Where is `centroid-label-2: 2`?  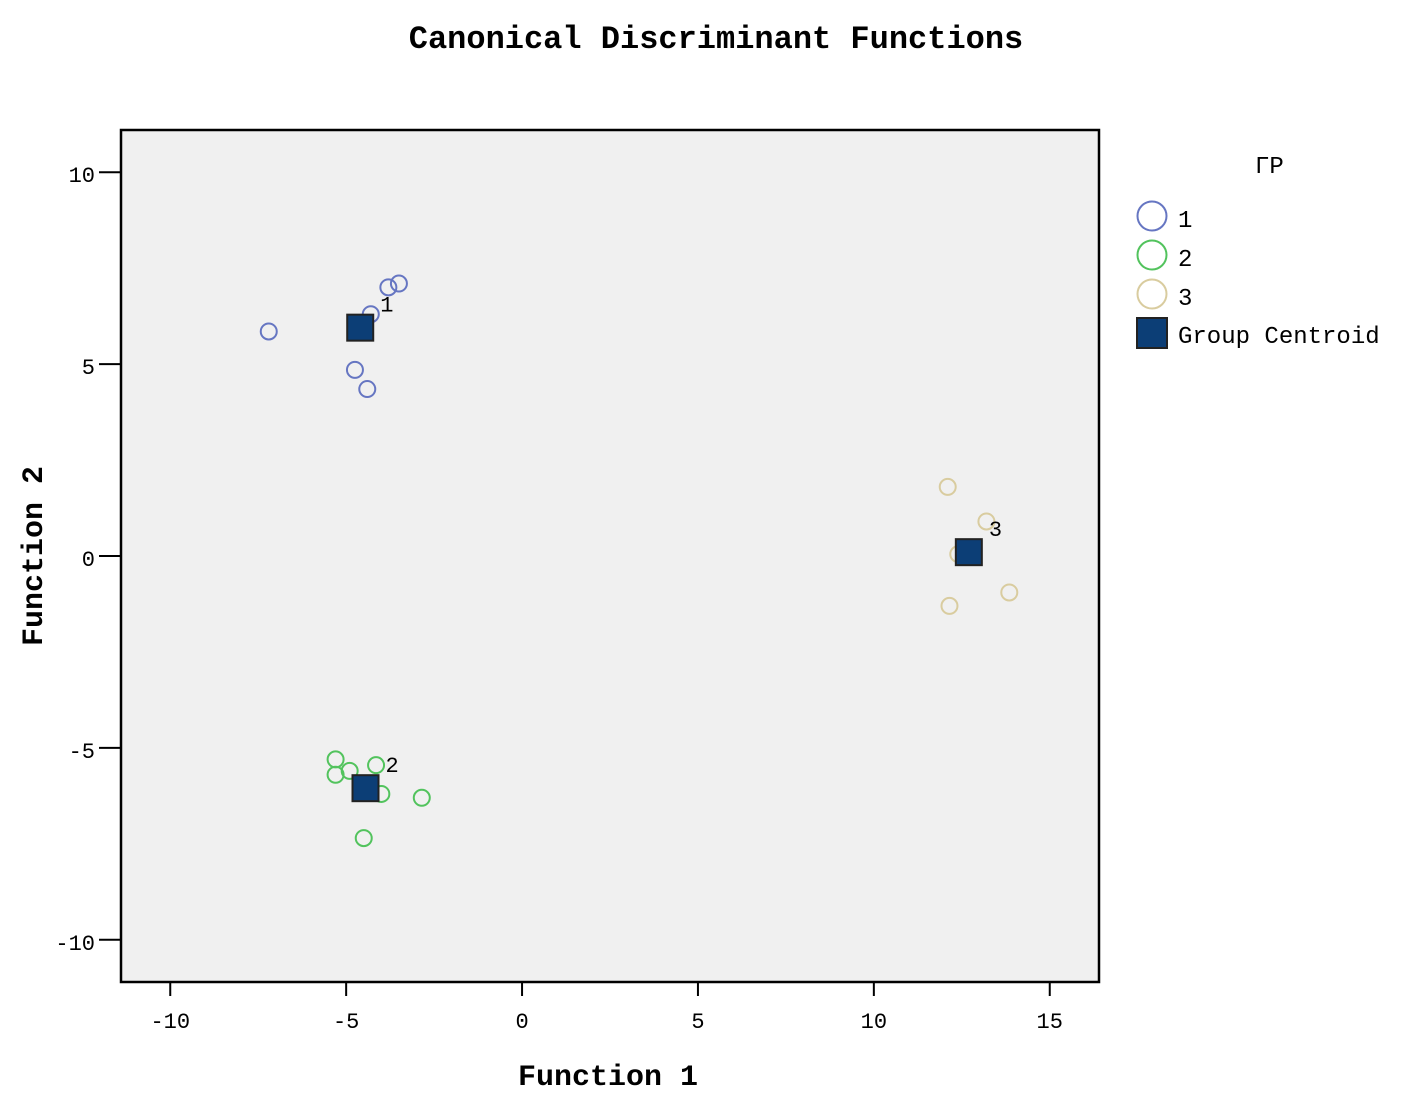
centroid-label-2: 2 is located at coordinates (392, 766).